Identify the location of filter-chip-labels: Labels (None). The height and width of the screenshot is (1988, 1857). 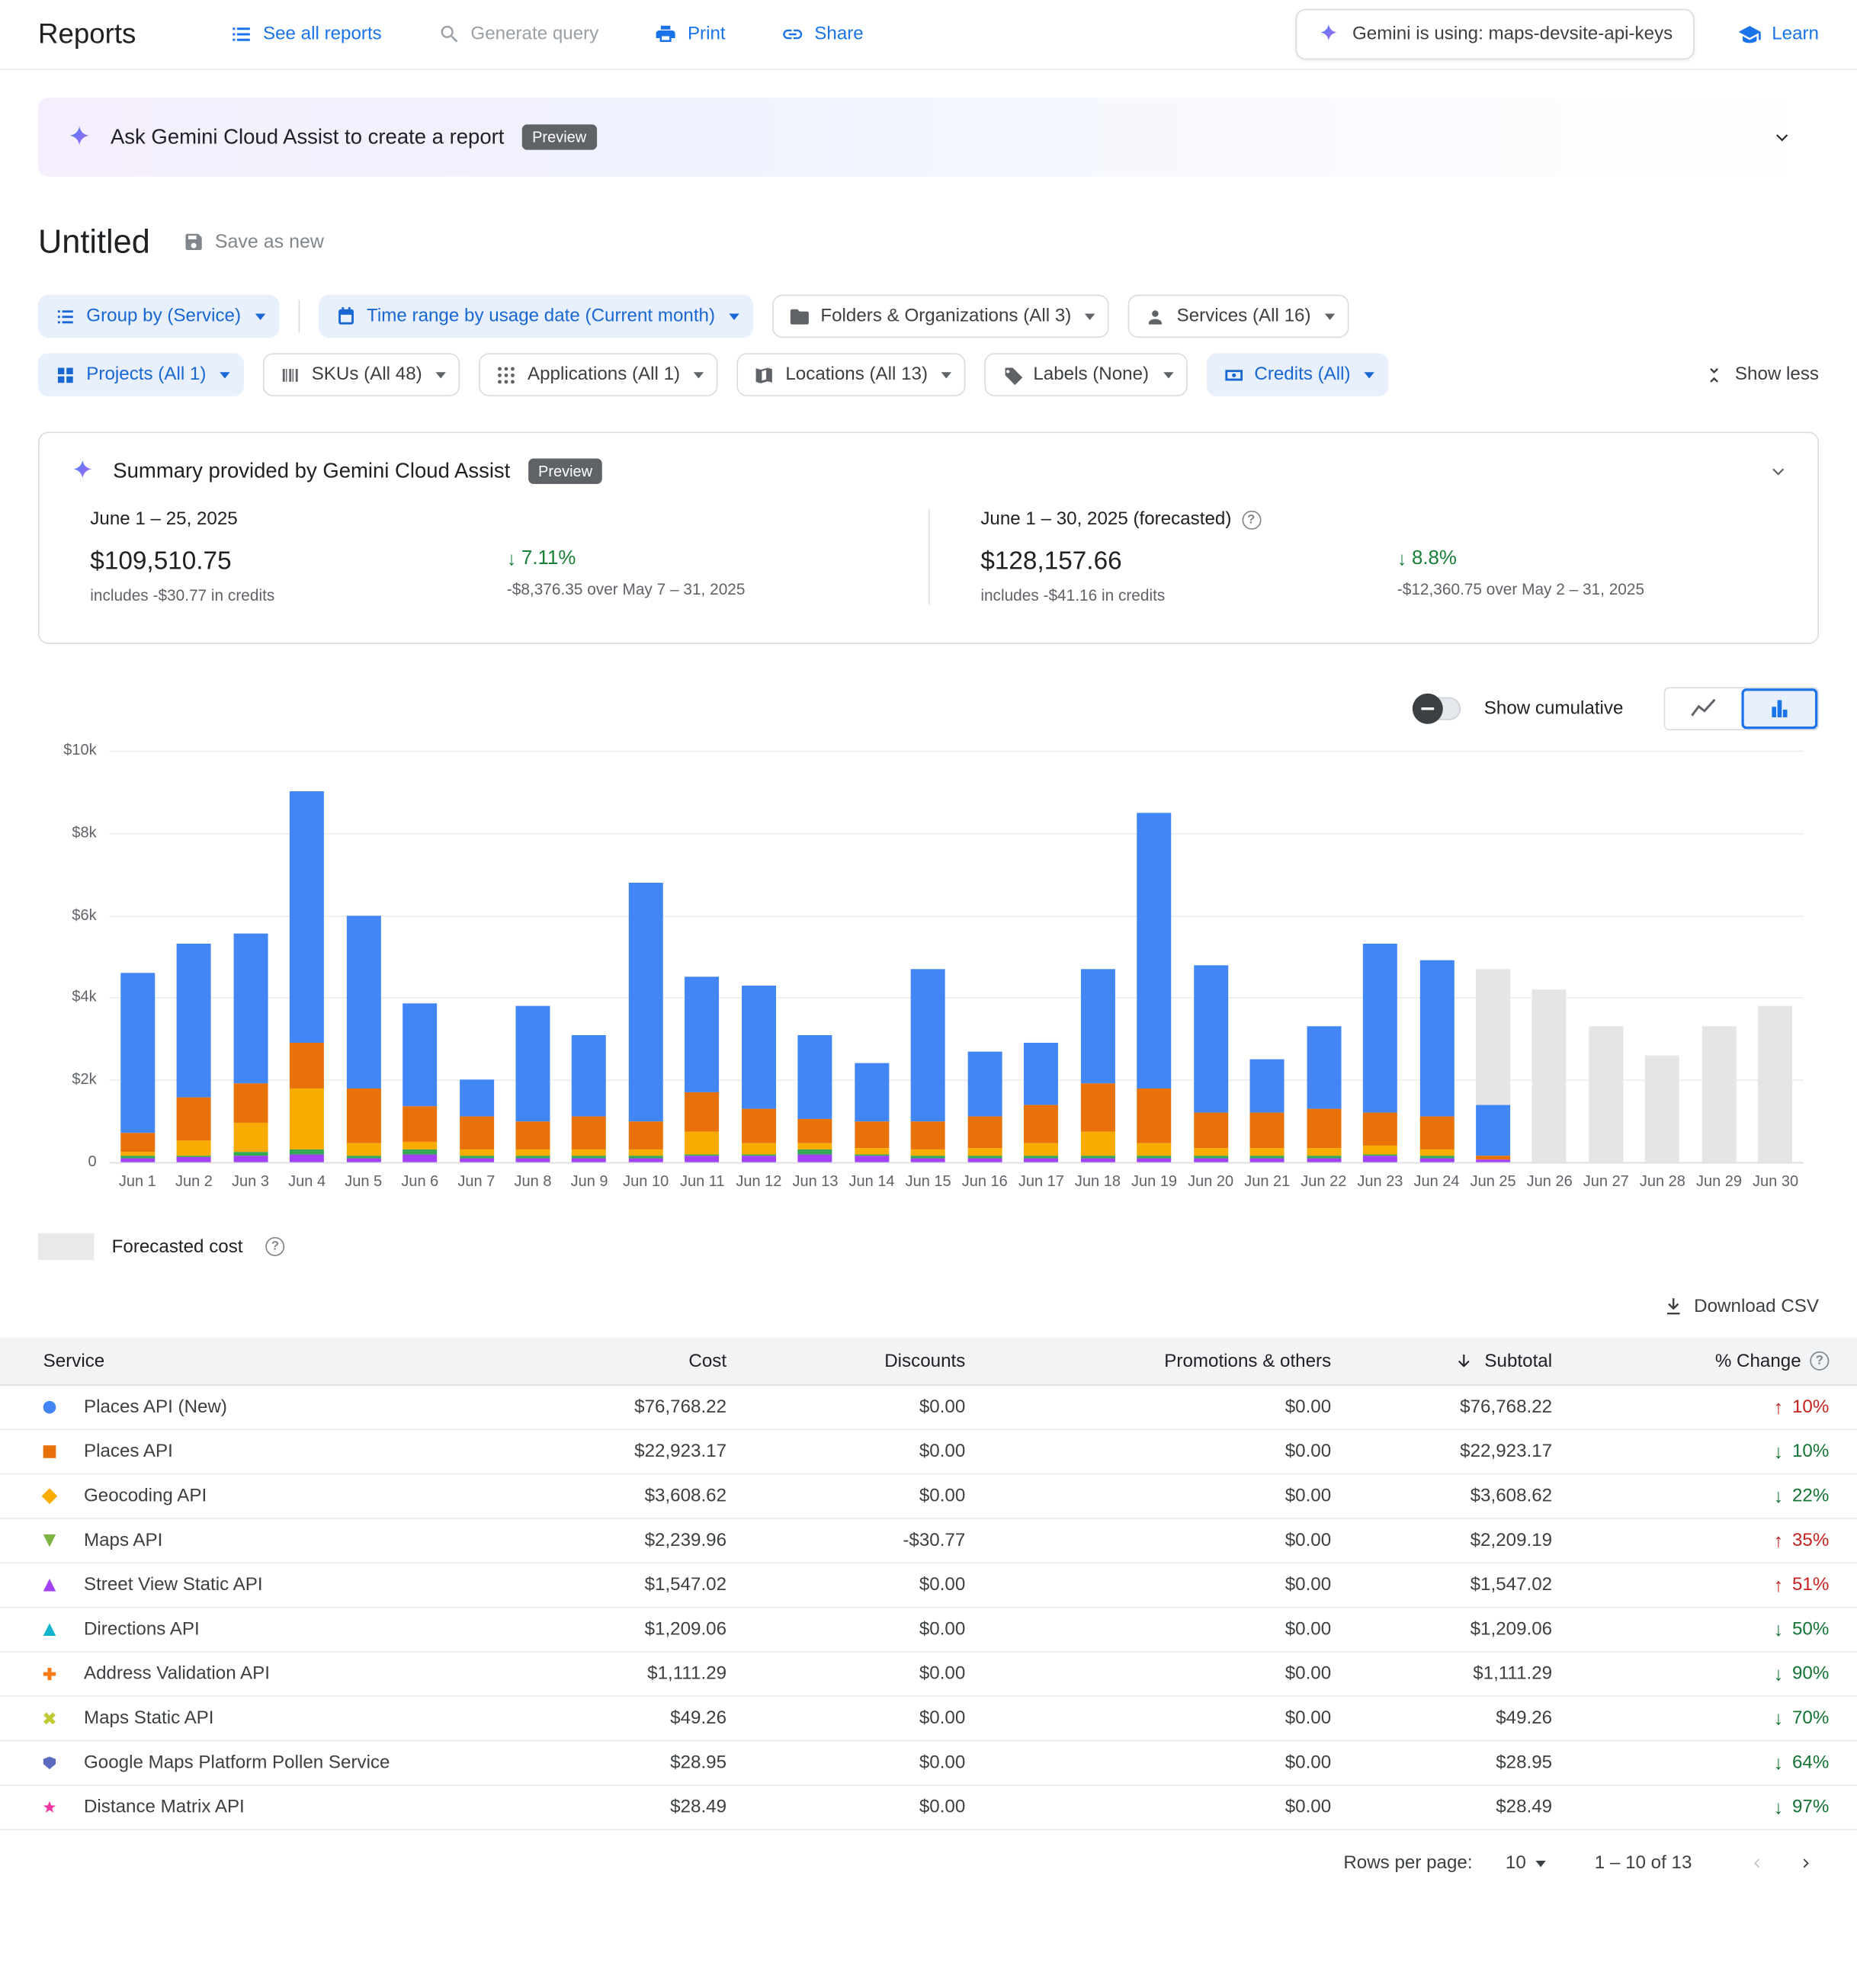
(1087, 374).